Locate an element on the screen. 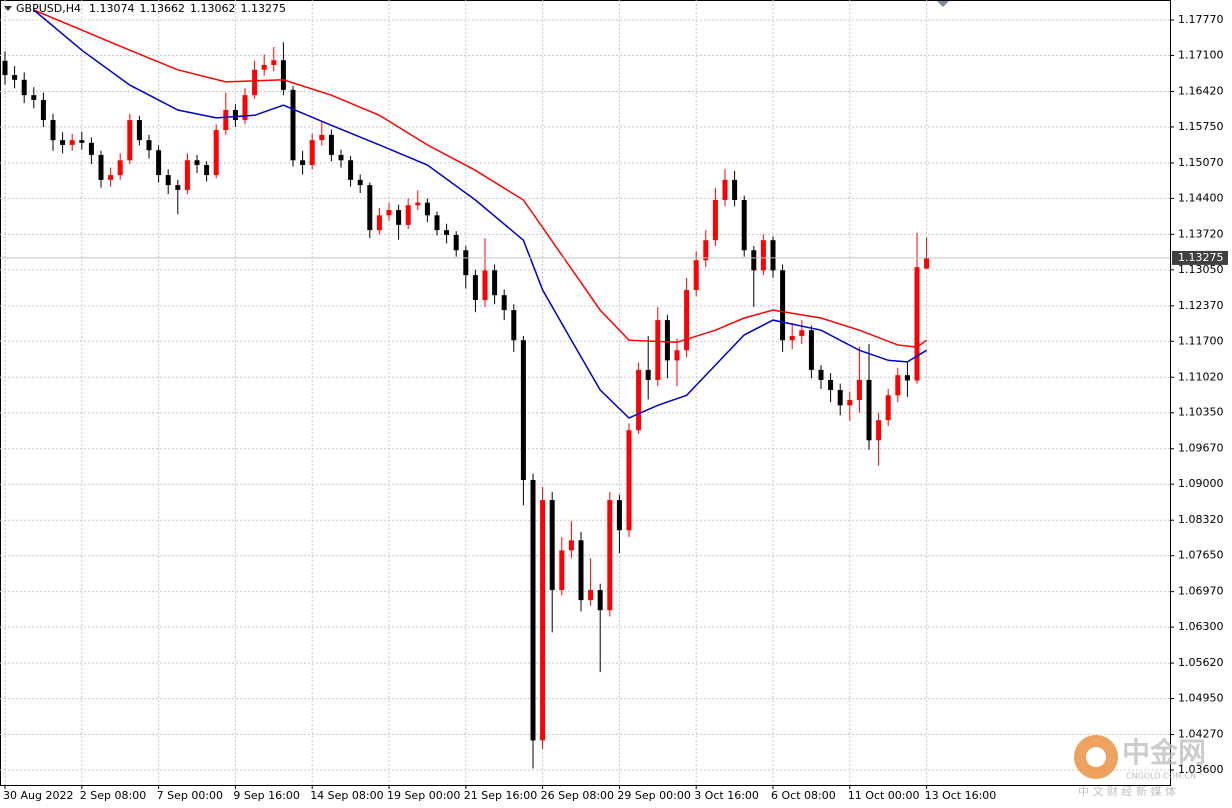 The height and width of the screenshot is (808, 1232). y-tick-label: 1.11700 is located at coordinates (1201, 340).